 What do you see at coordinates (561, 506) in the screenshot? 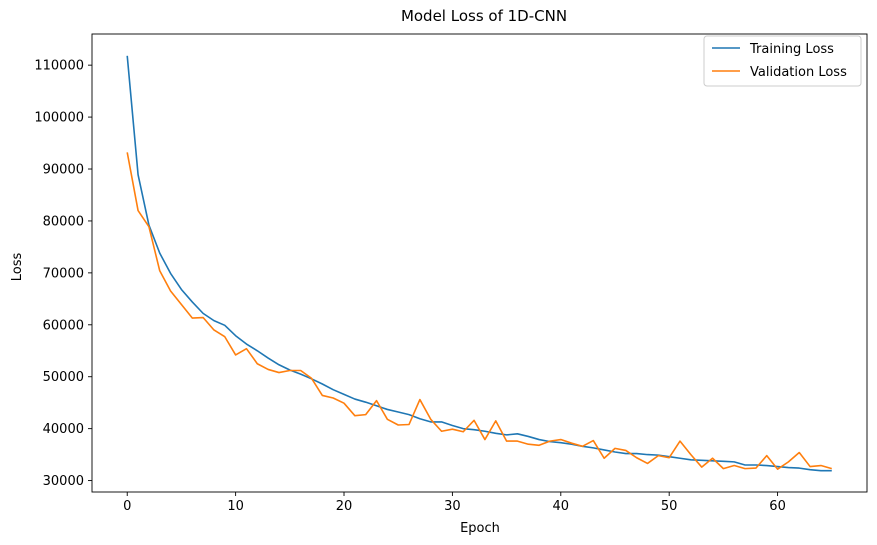
I see `x-tick-label-4: 40` at bounding box center [561, 506].